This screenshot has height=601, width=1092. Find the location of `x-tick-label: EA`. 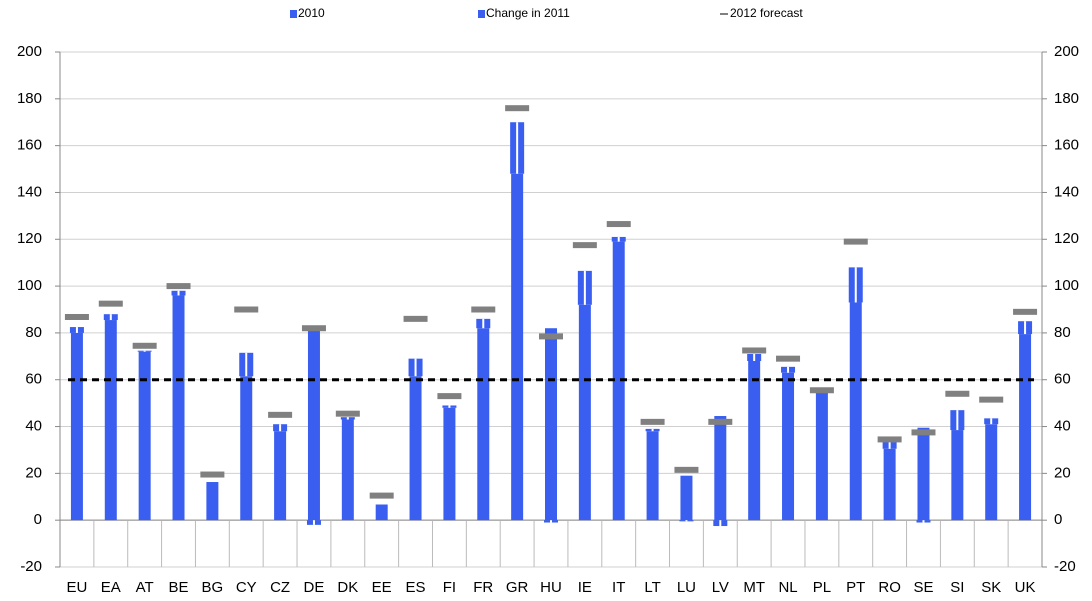

x-tick-label: EA is located at coordinates (111, 587).